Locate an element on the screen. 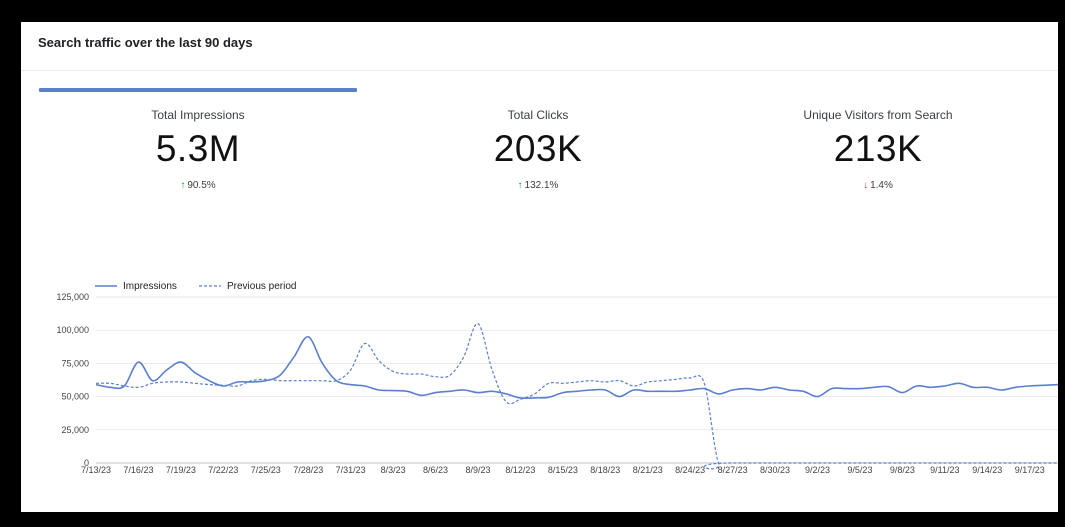 This screenshot has width=1065, height=527. x-tick-label: 8/18/23 is located at coordinates (605, 470).